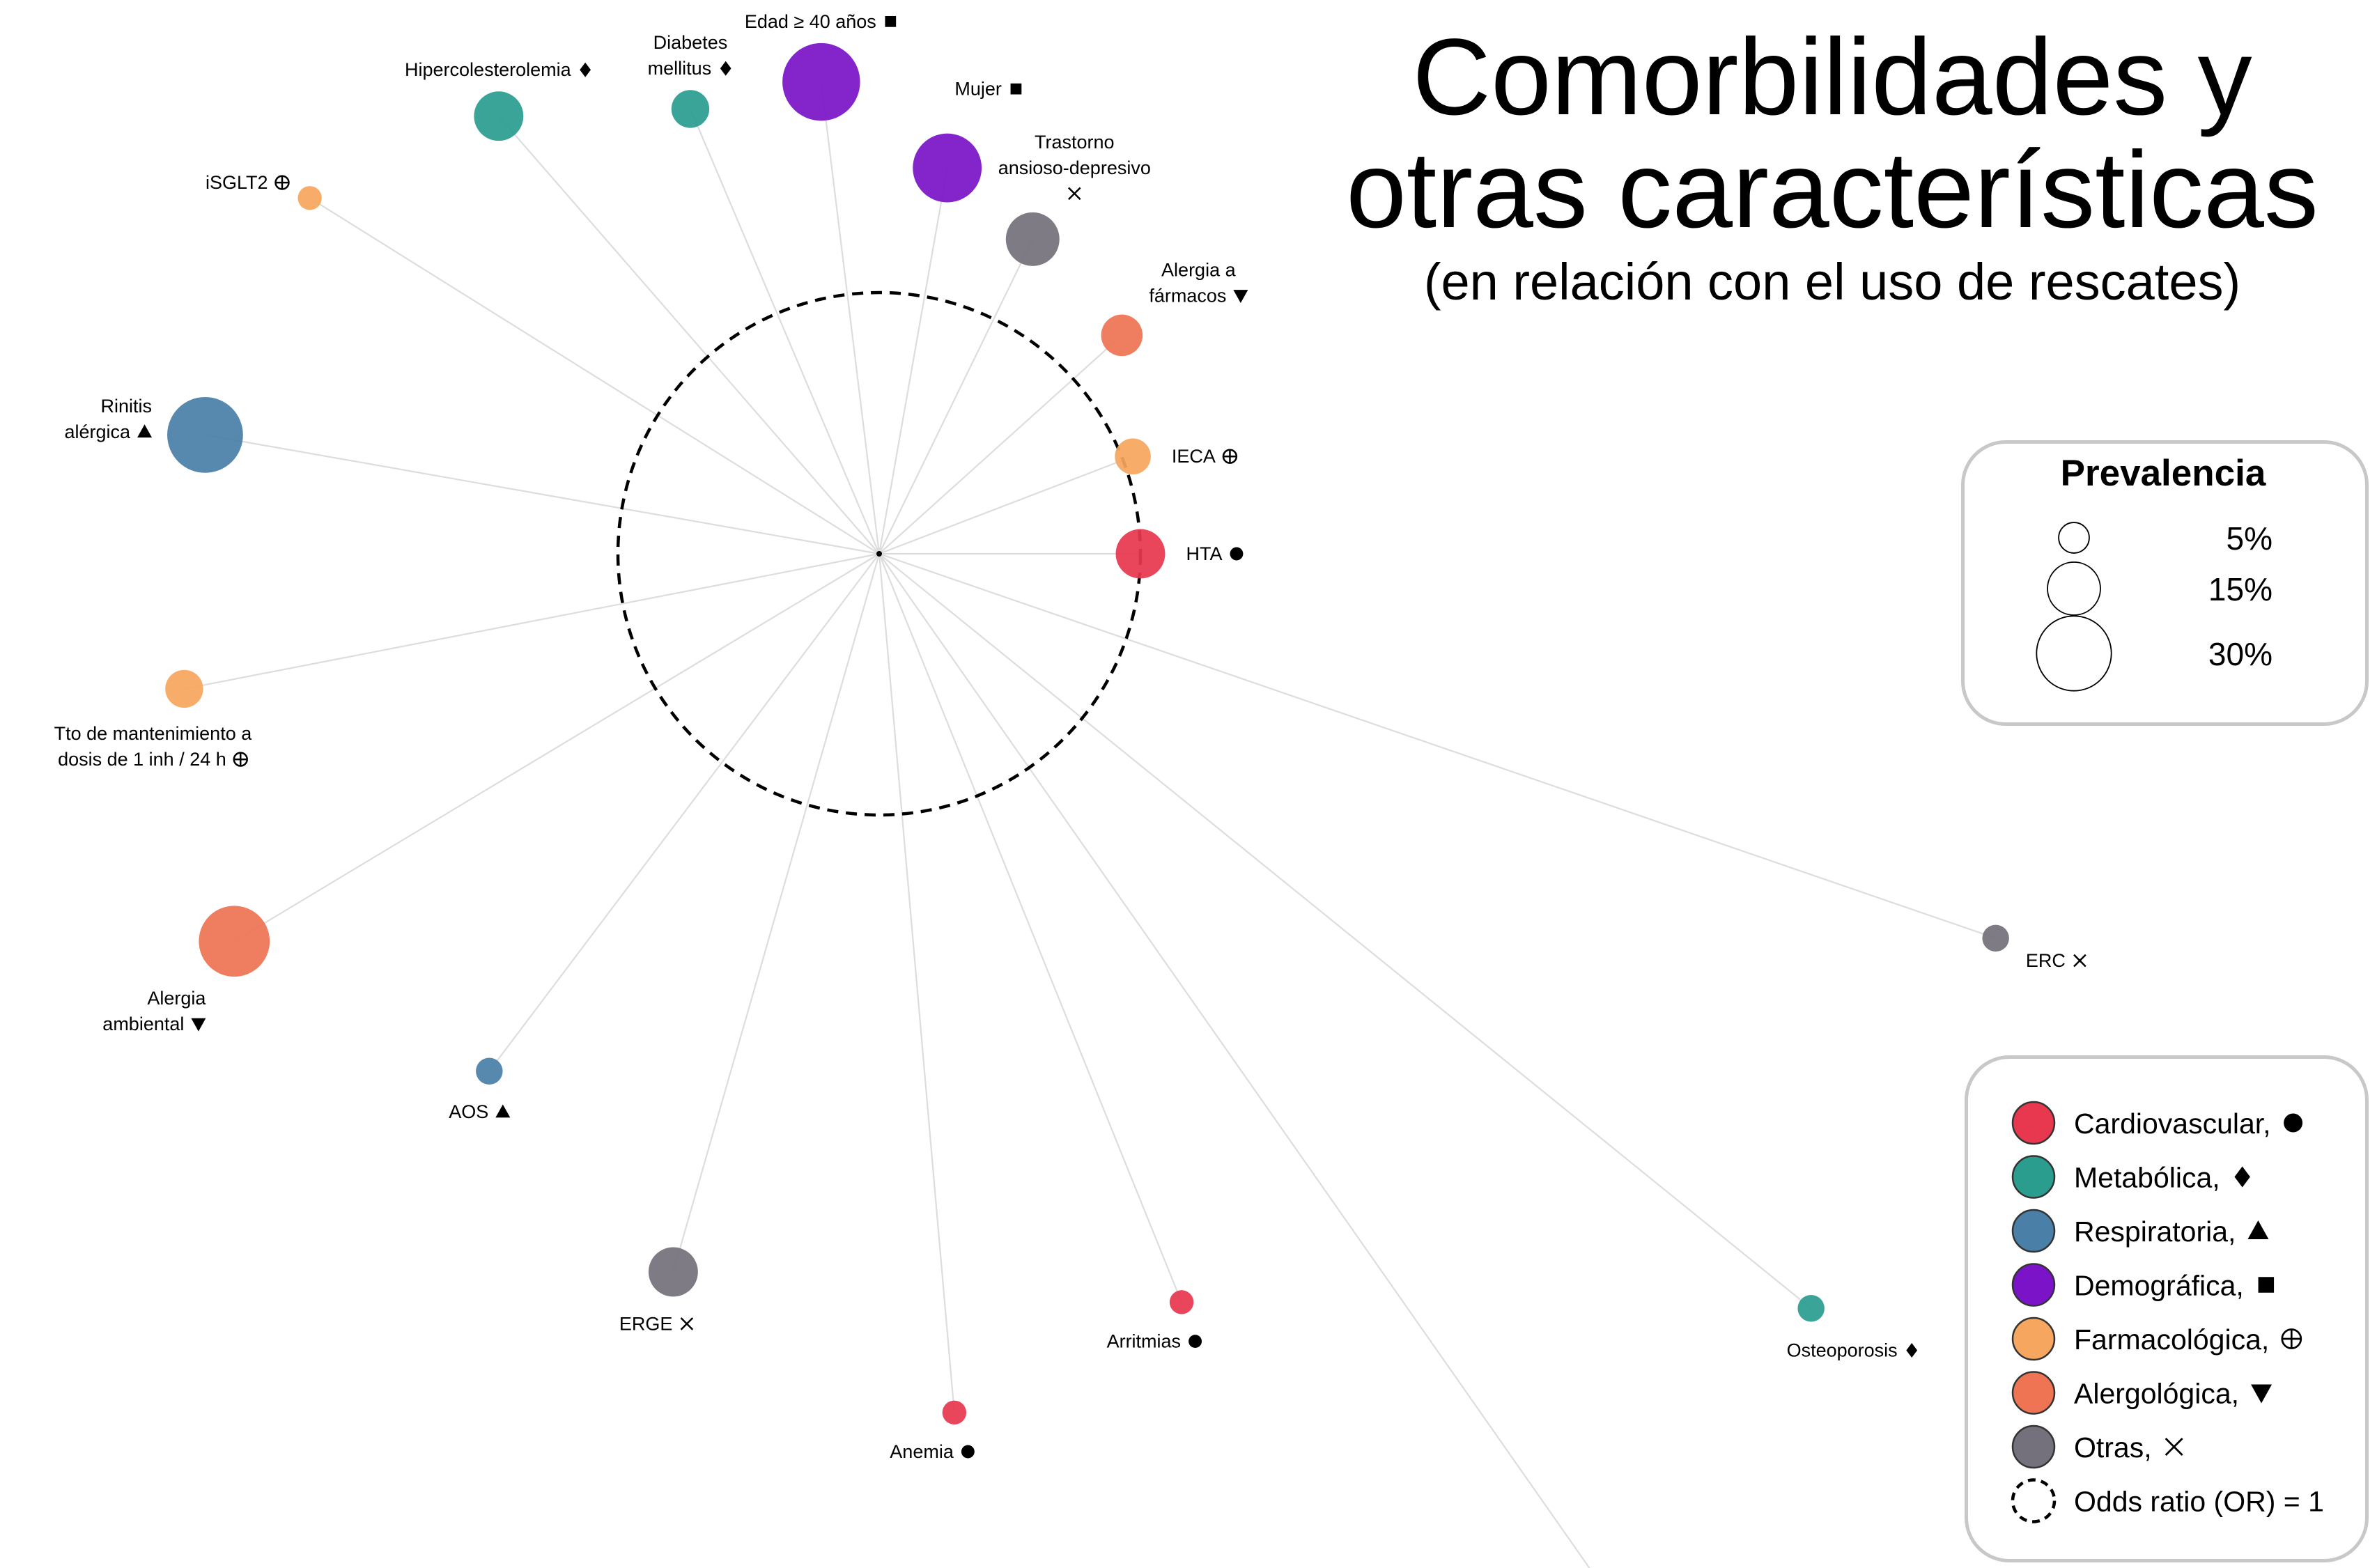 The width and height of the screenshot is (2377, 1568). I want to click on point-label-text: AOS, so click(468, 1111).